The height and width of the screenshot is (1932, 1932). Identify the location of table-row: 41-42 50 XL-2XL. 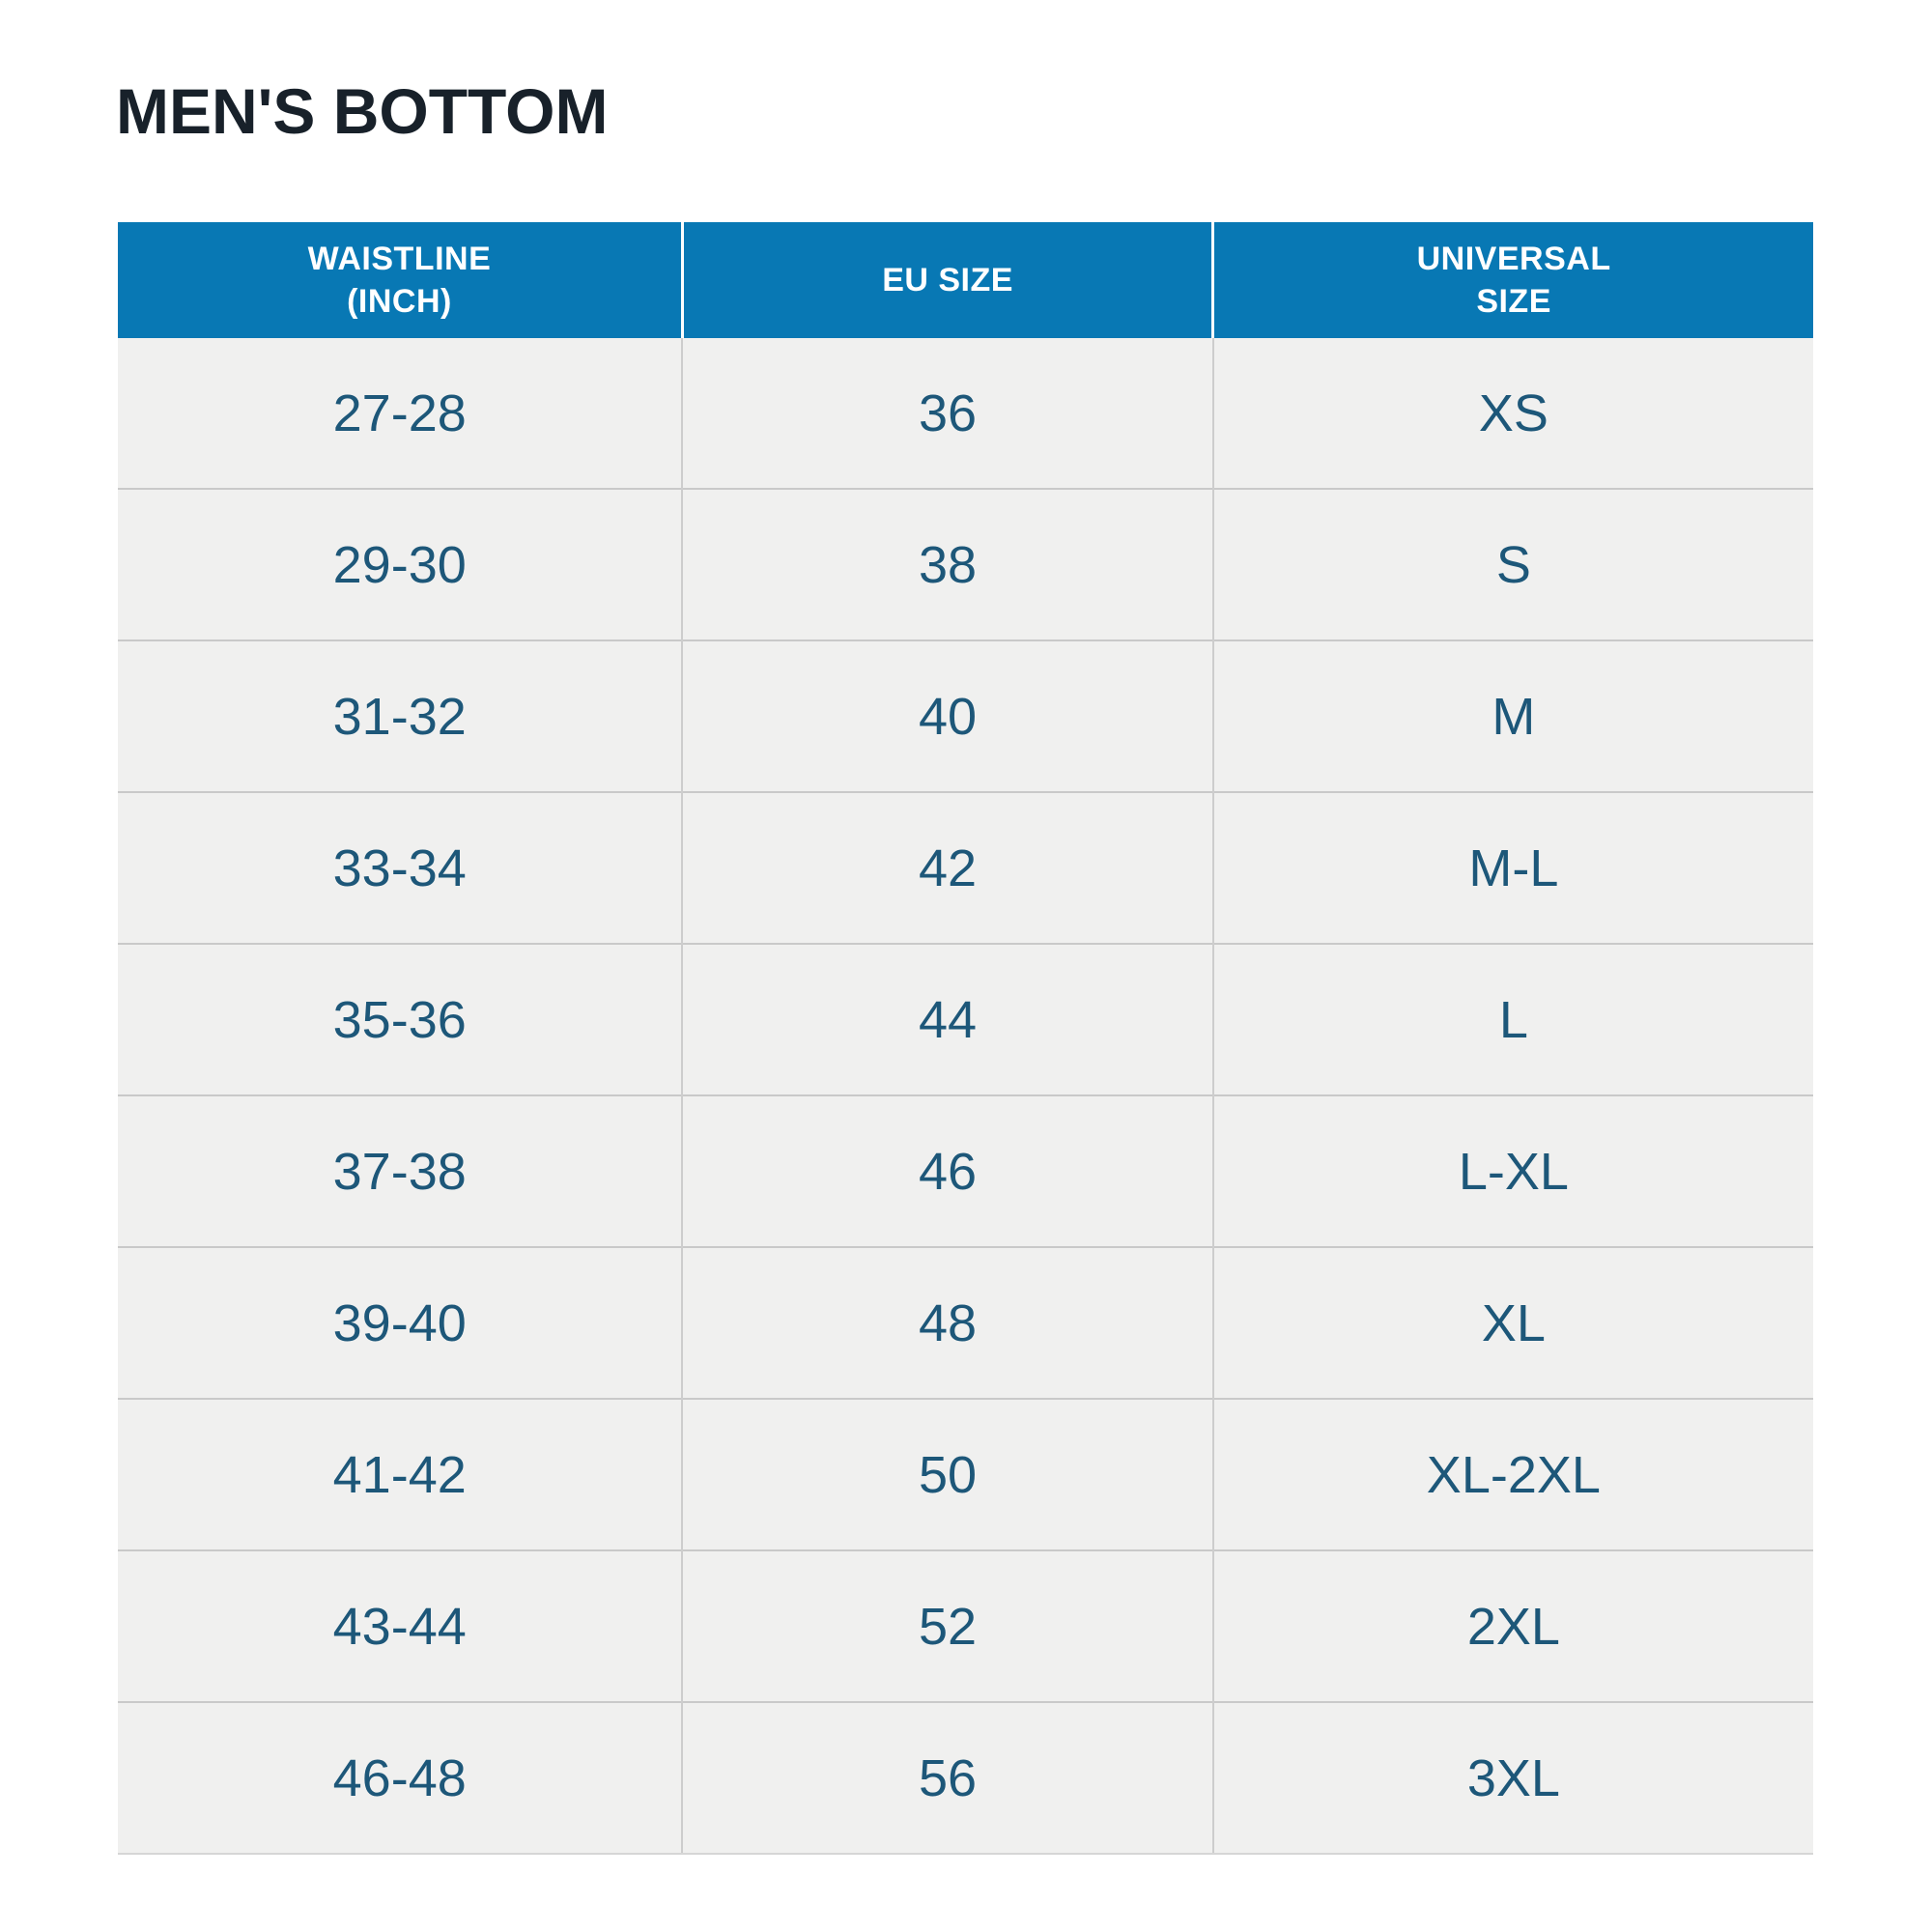
(965, 1474).